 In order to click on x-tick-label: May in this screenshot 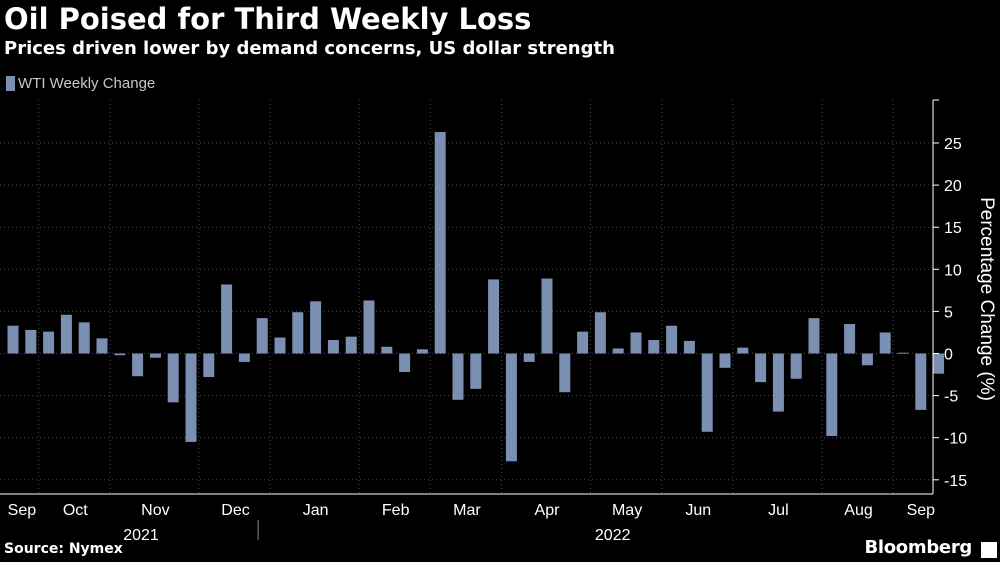, I will do `click(627, 510)`.